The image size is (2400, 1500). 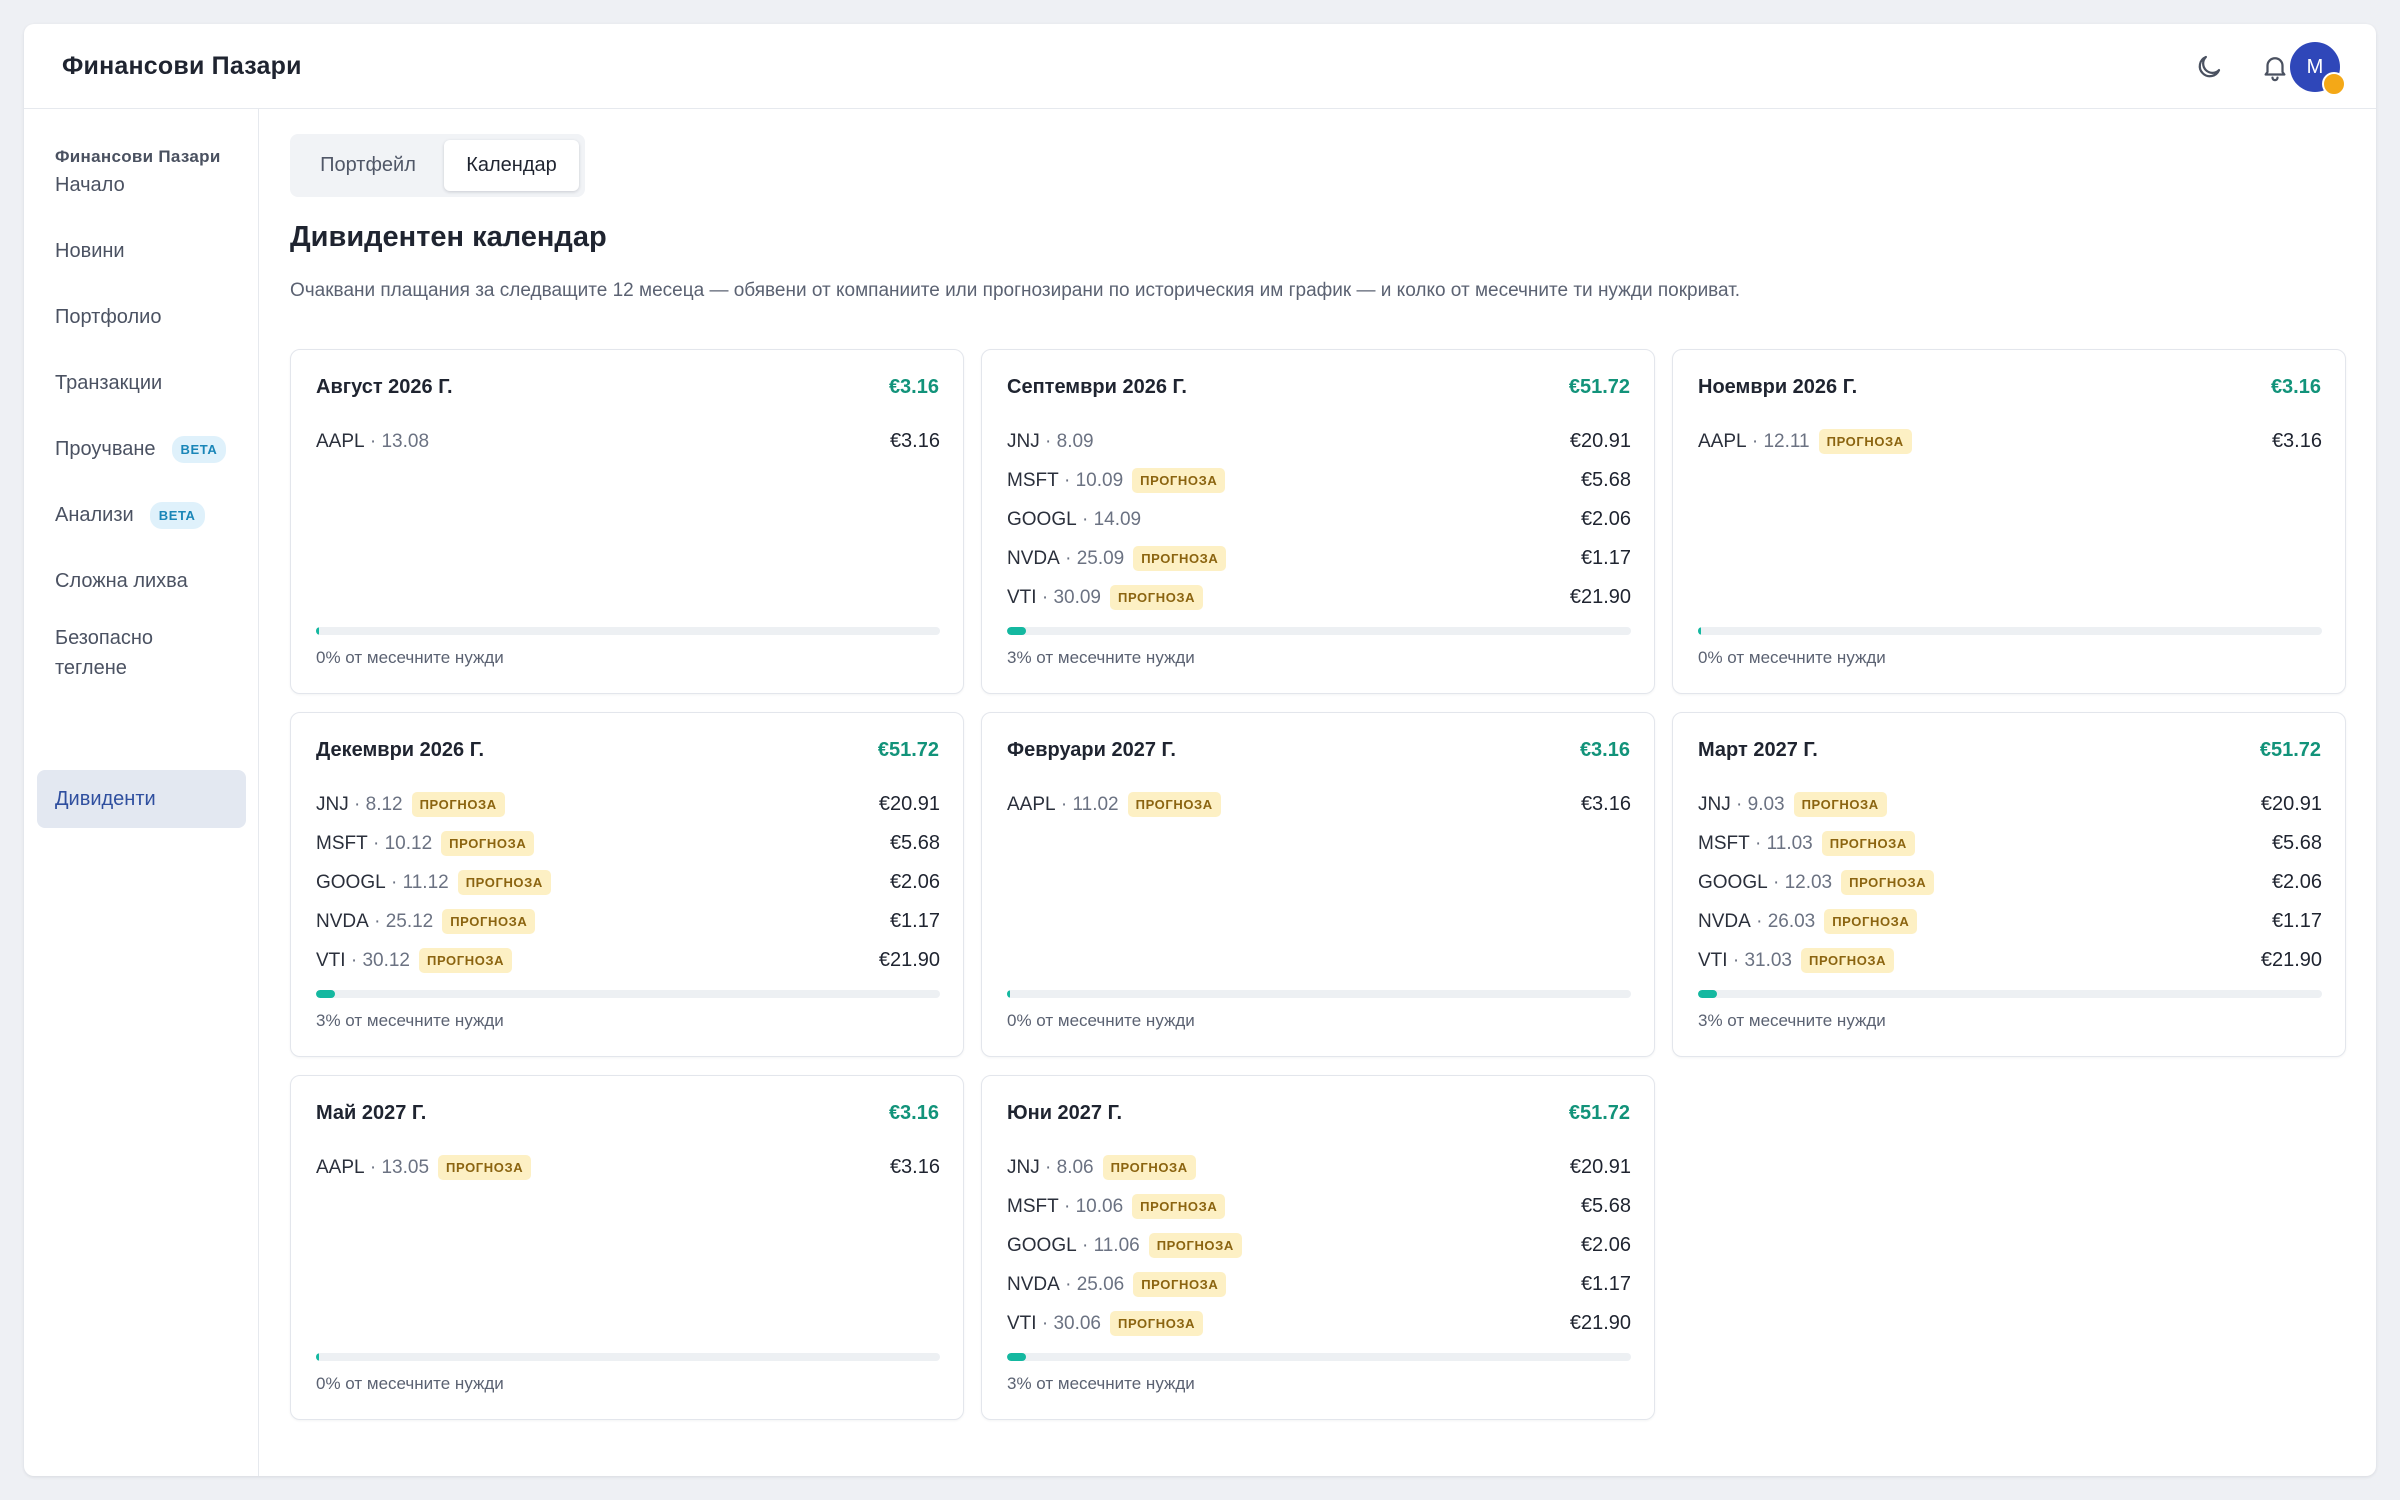 I want to click on payment-ticker: VTI, so click(x=1022, y=1323).